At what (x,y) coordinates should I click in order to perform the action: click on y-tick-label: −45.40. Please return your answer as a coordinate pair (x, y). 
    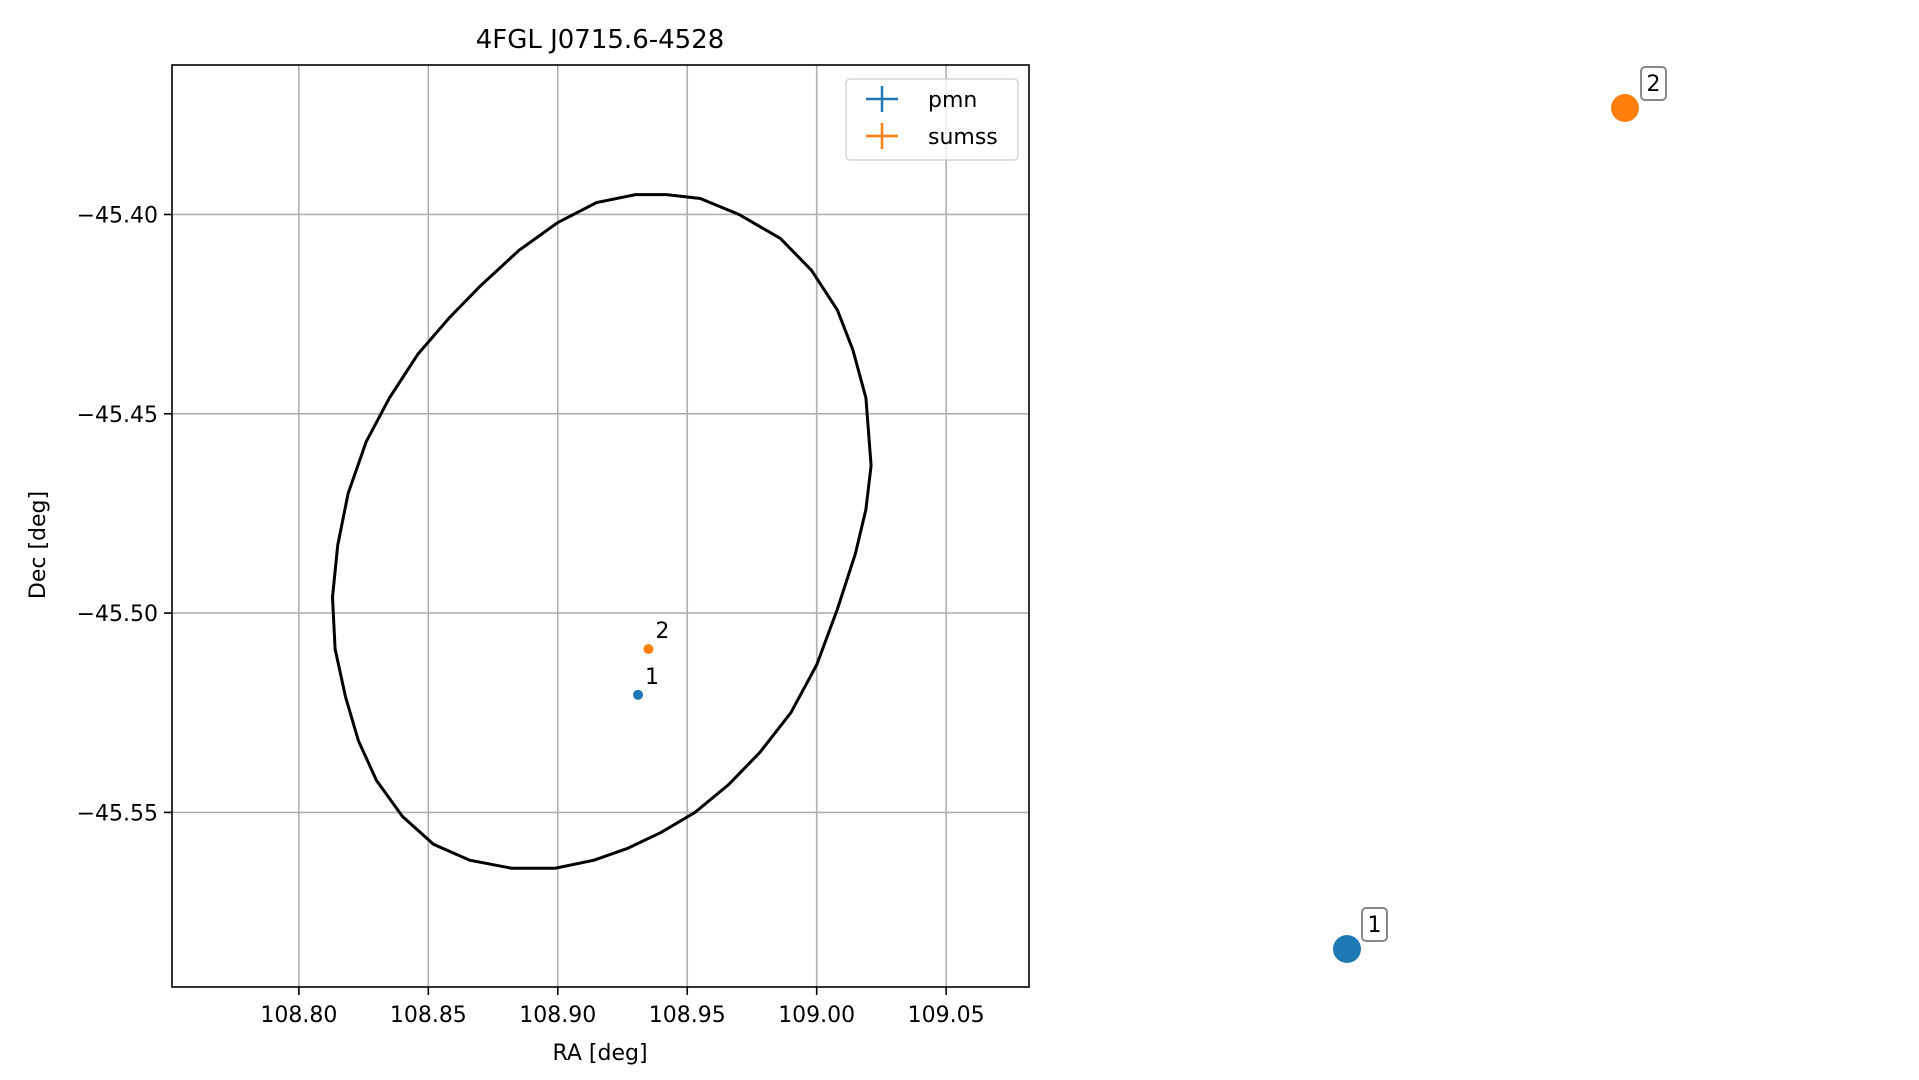
    Looking at the image, I should click on (117, 215).